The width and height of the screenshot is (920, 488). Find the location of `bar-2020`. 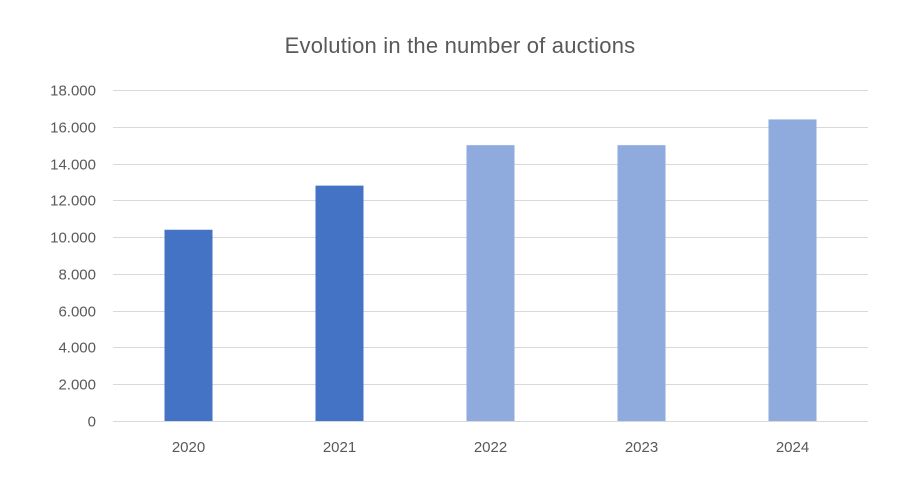

bar-2020 is located at coordinates (188, 325).